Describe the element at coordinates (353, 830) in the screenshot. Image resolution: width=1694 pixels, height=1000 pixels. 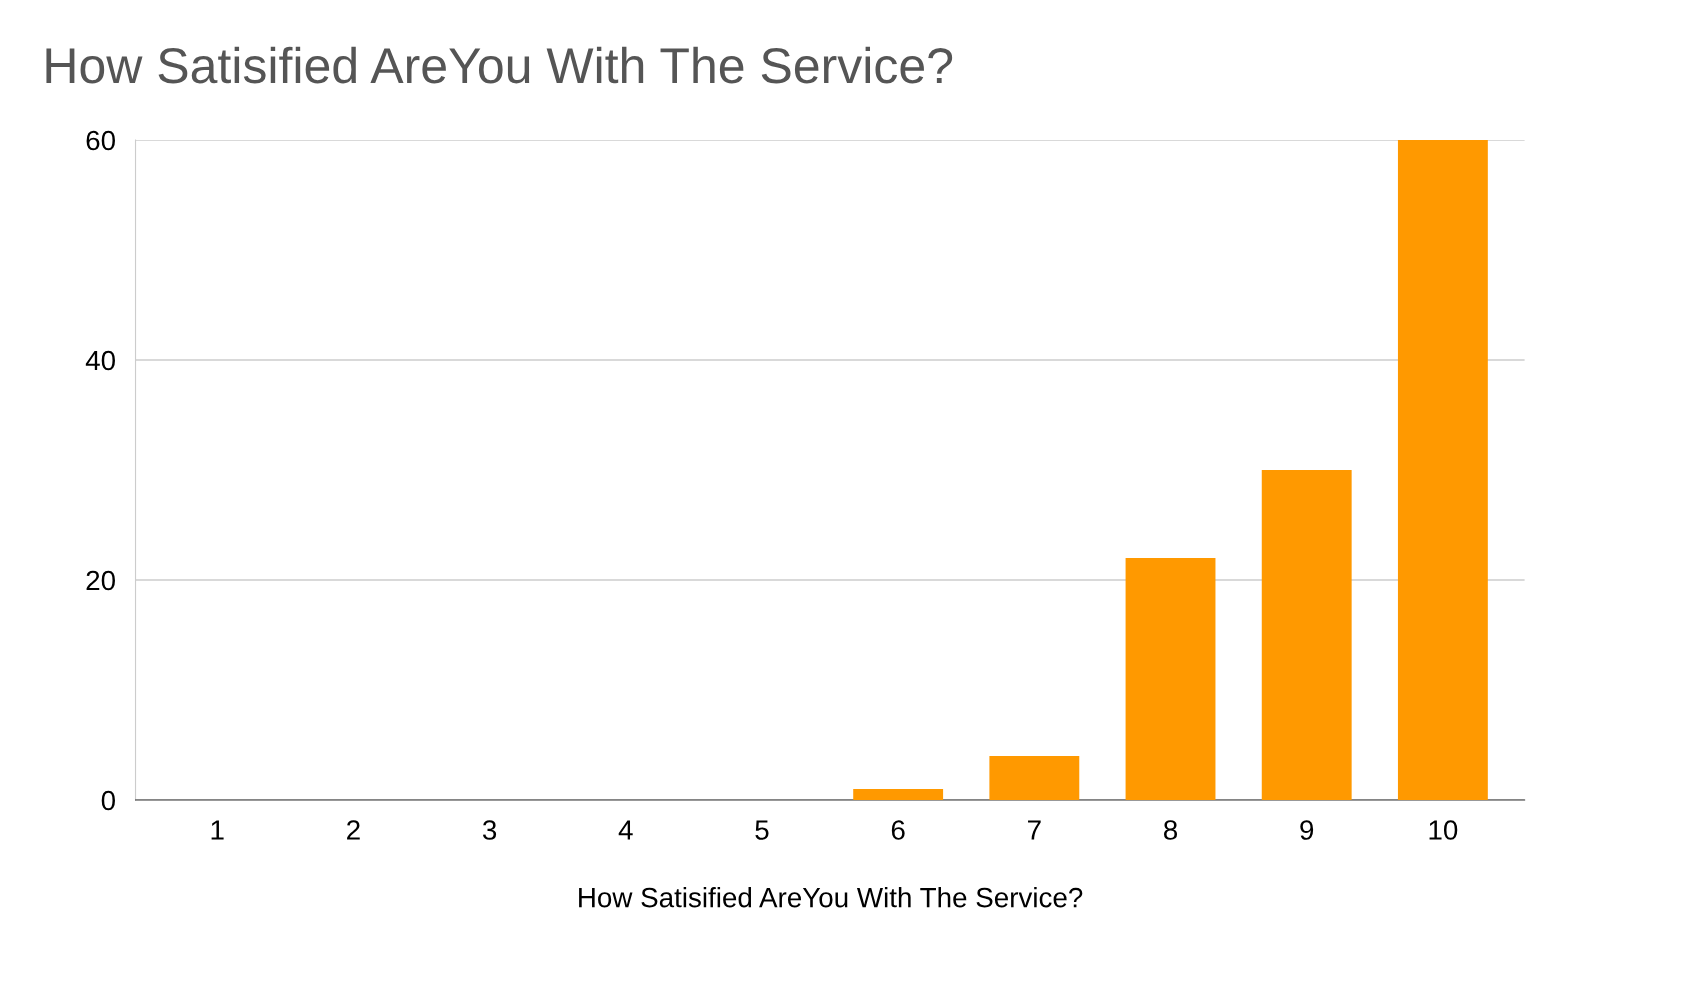
I see `x-tick-label: 2` at that location.